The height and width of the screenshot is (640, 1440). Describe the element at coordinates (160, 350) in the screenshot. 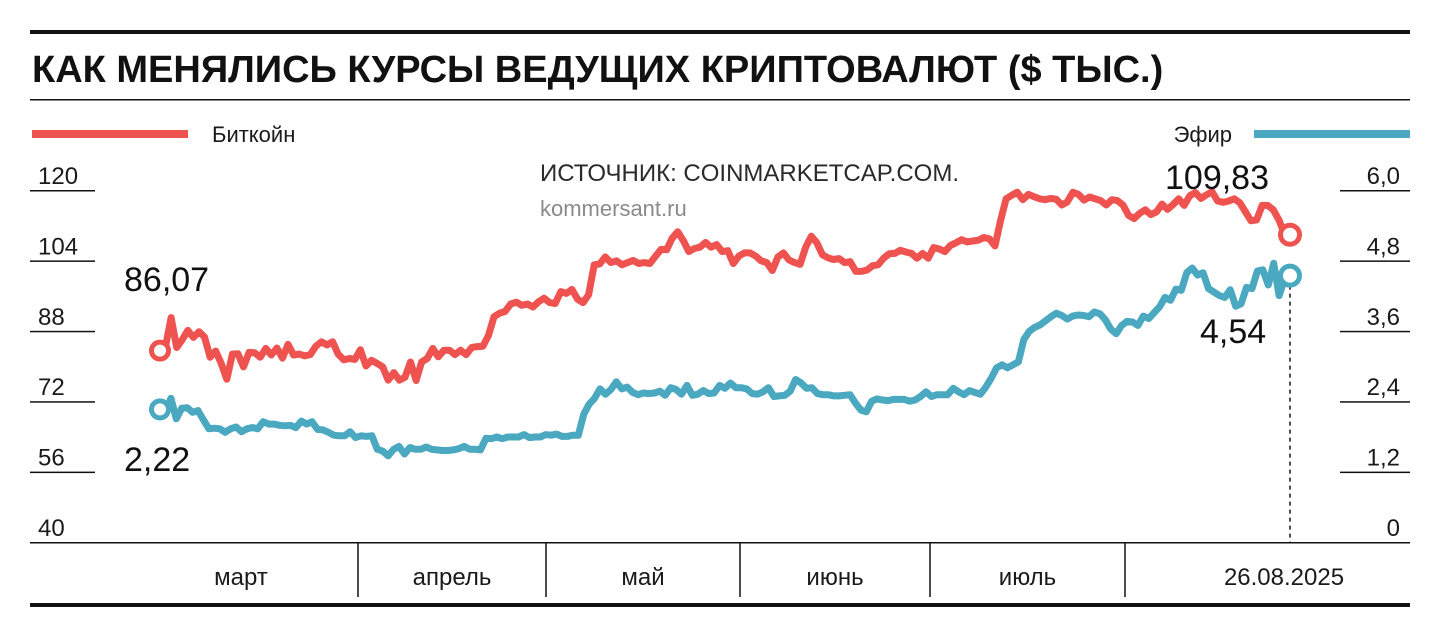

I see `bitcoin-start-point` at that location.